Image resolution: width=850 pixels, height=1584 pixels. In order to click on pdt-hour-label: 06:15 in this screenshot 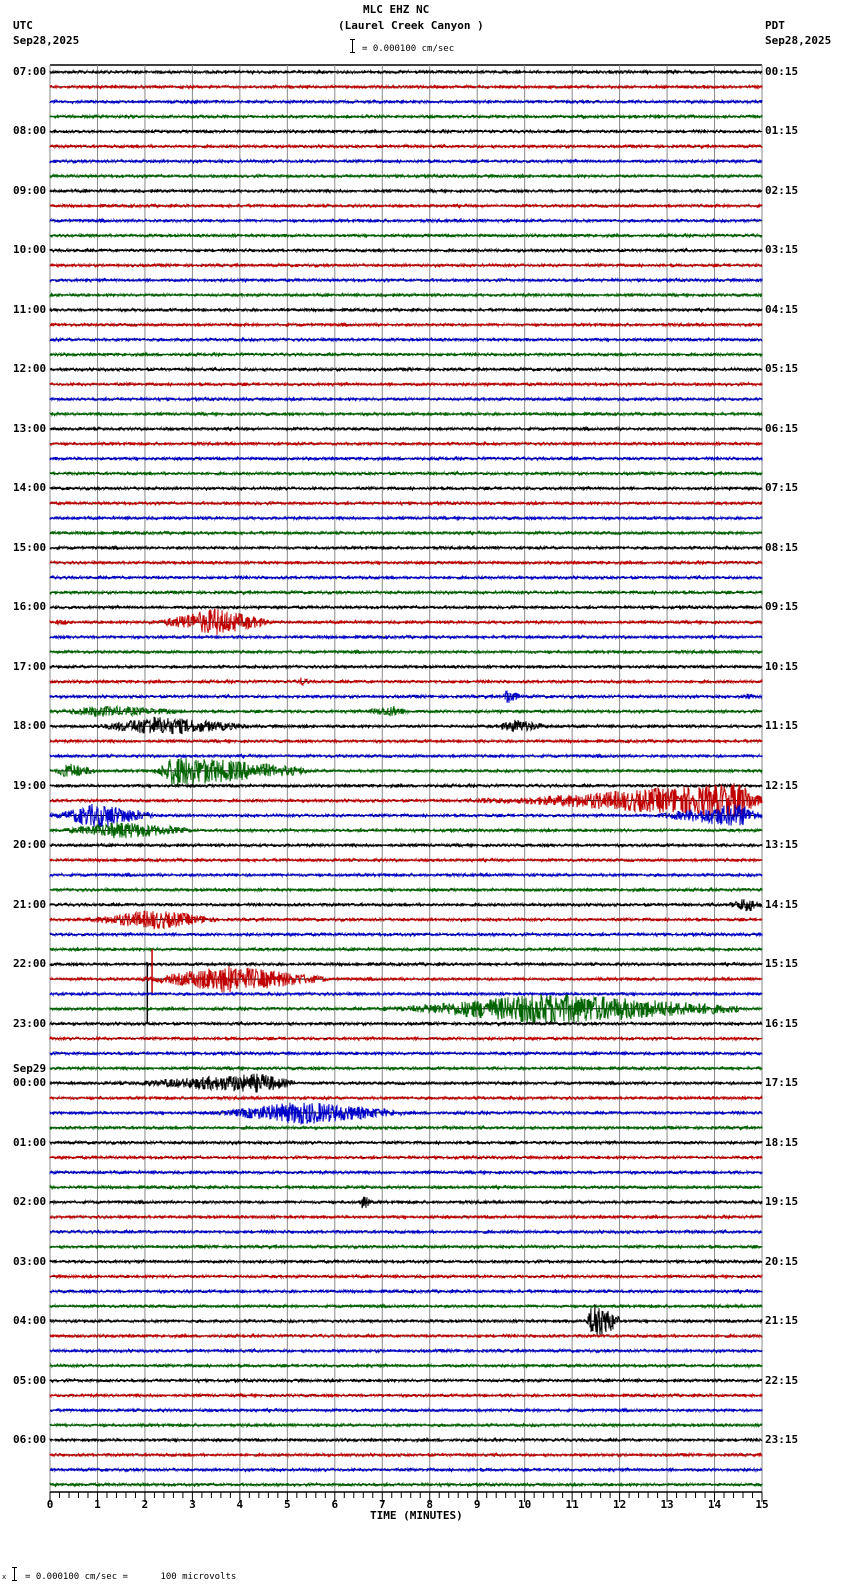, I will do `click(782, 428)`.